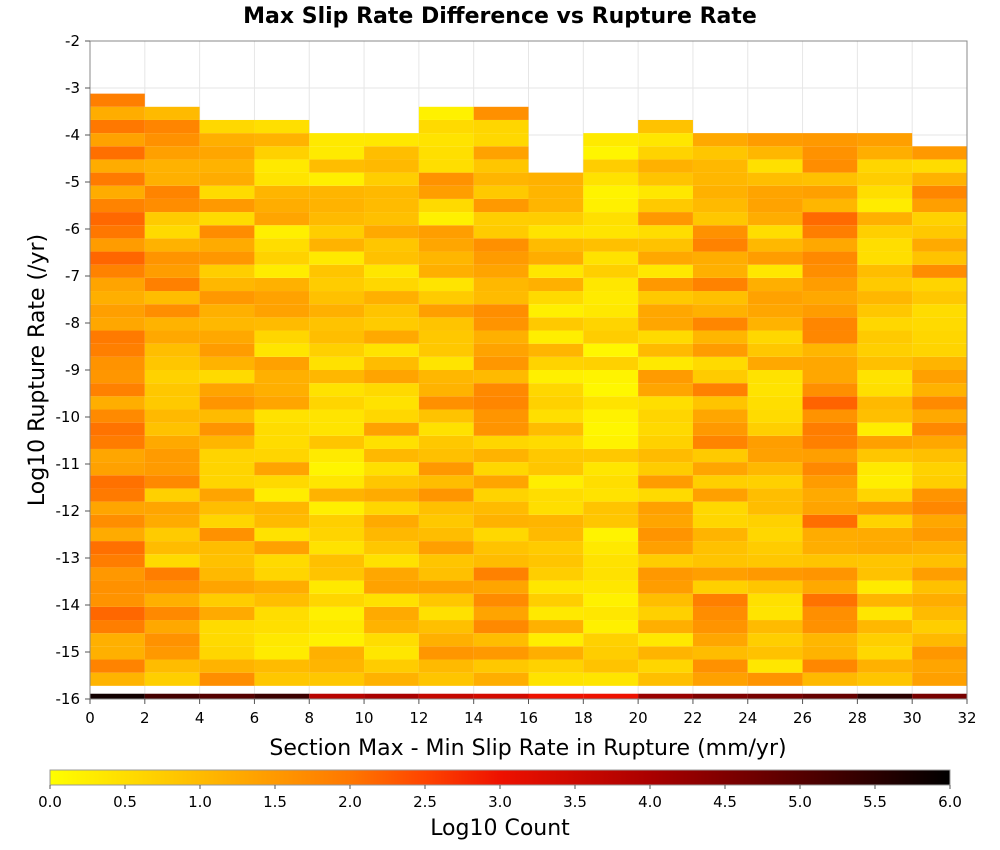 Image resolution: width=1000 pixels, height=850 pixels. Describe the element at coordinates (72, 229) in the screenshot. I see `y-tick-label: -6` at that location.